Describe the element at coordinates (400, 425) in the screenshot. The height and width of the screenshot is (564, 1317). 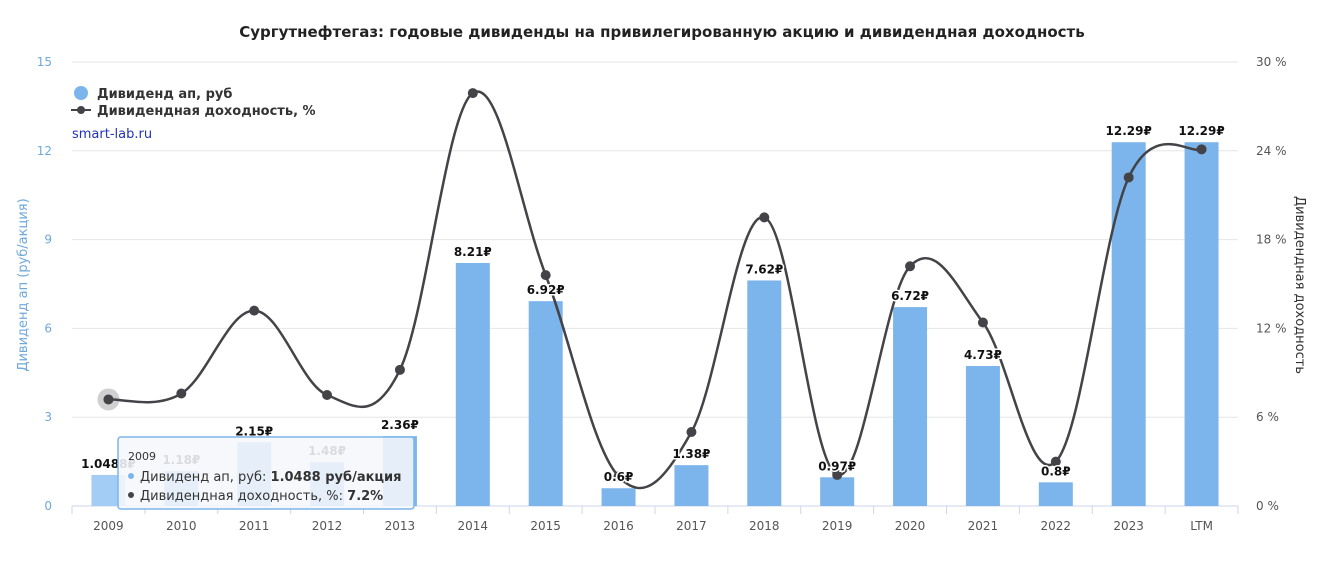
I see `bar-data-label: 2.36₽` at that location.